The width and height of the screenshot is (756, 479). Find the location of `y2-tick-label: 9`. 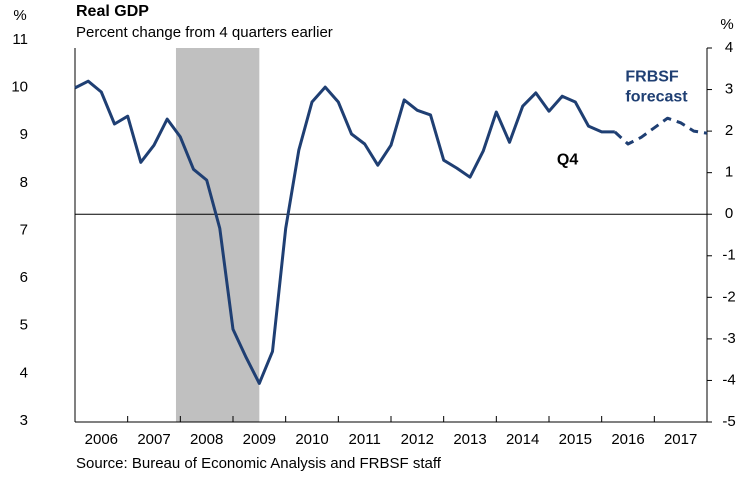

y2-tick-label: 9 is located at coordinates (24, 134).